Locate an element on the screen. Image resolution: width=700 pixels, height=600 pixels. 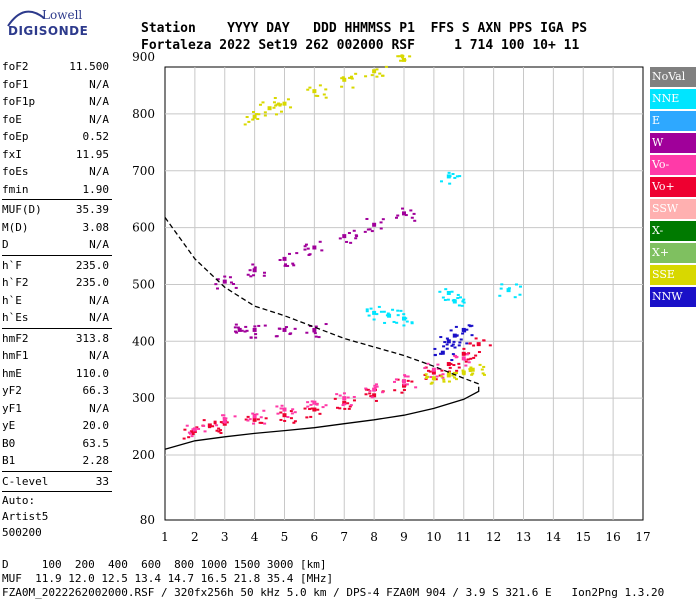
param-row: MUF(D) 35.39 is located at coordinates (57, 210).